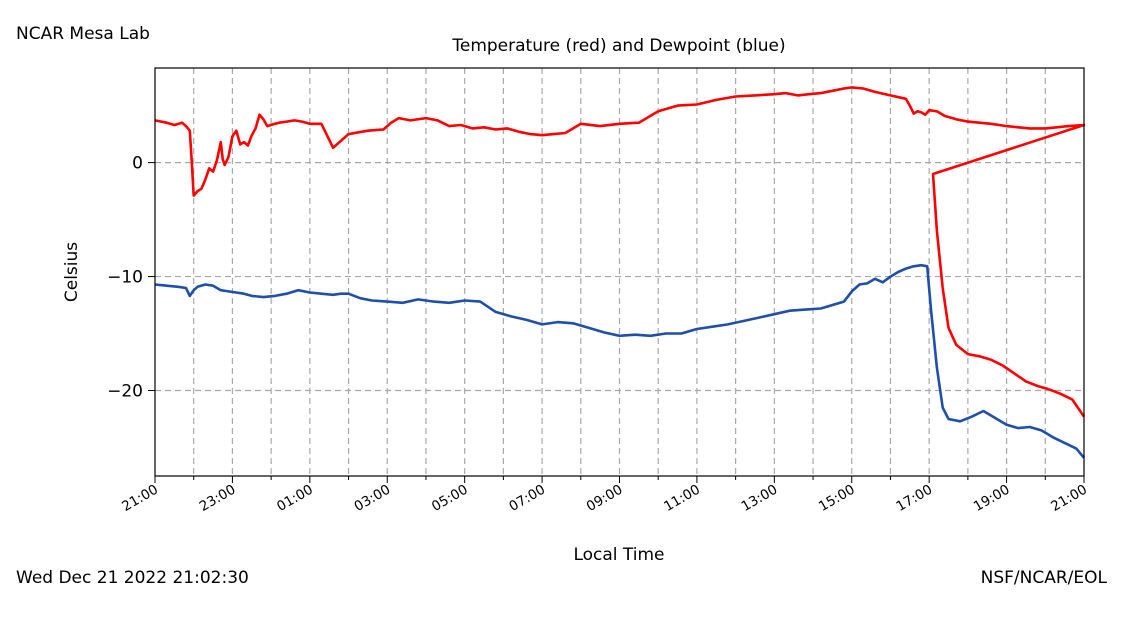 This screenshot has width=1126, height=618. Describe the element at coordinates (618, 46) in the screenshot. I see `chart-title: Temperature (red) and Dewpoint (blue)` at that location.